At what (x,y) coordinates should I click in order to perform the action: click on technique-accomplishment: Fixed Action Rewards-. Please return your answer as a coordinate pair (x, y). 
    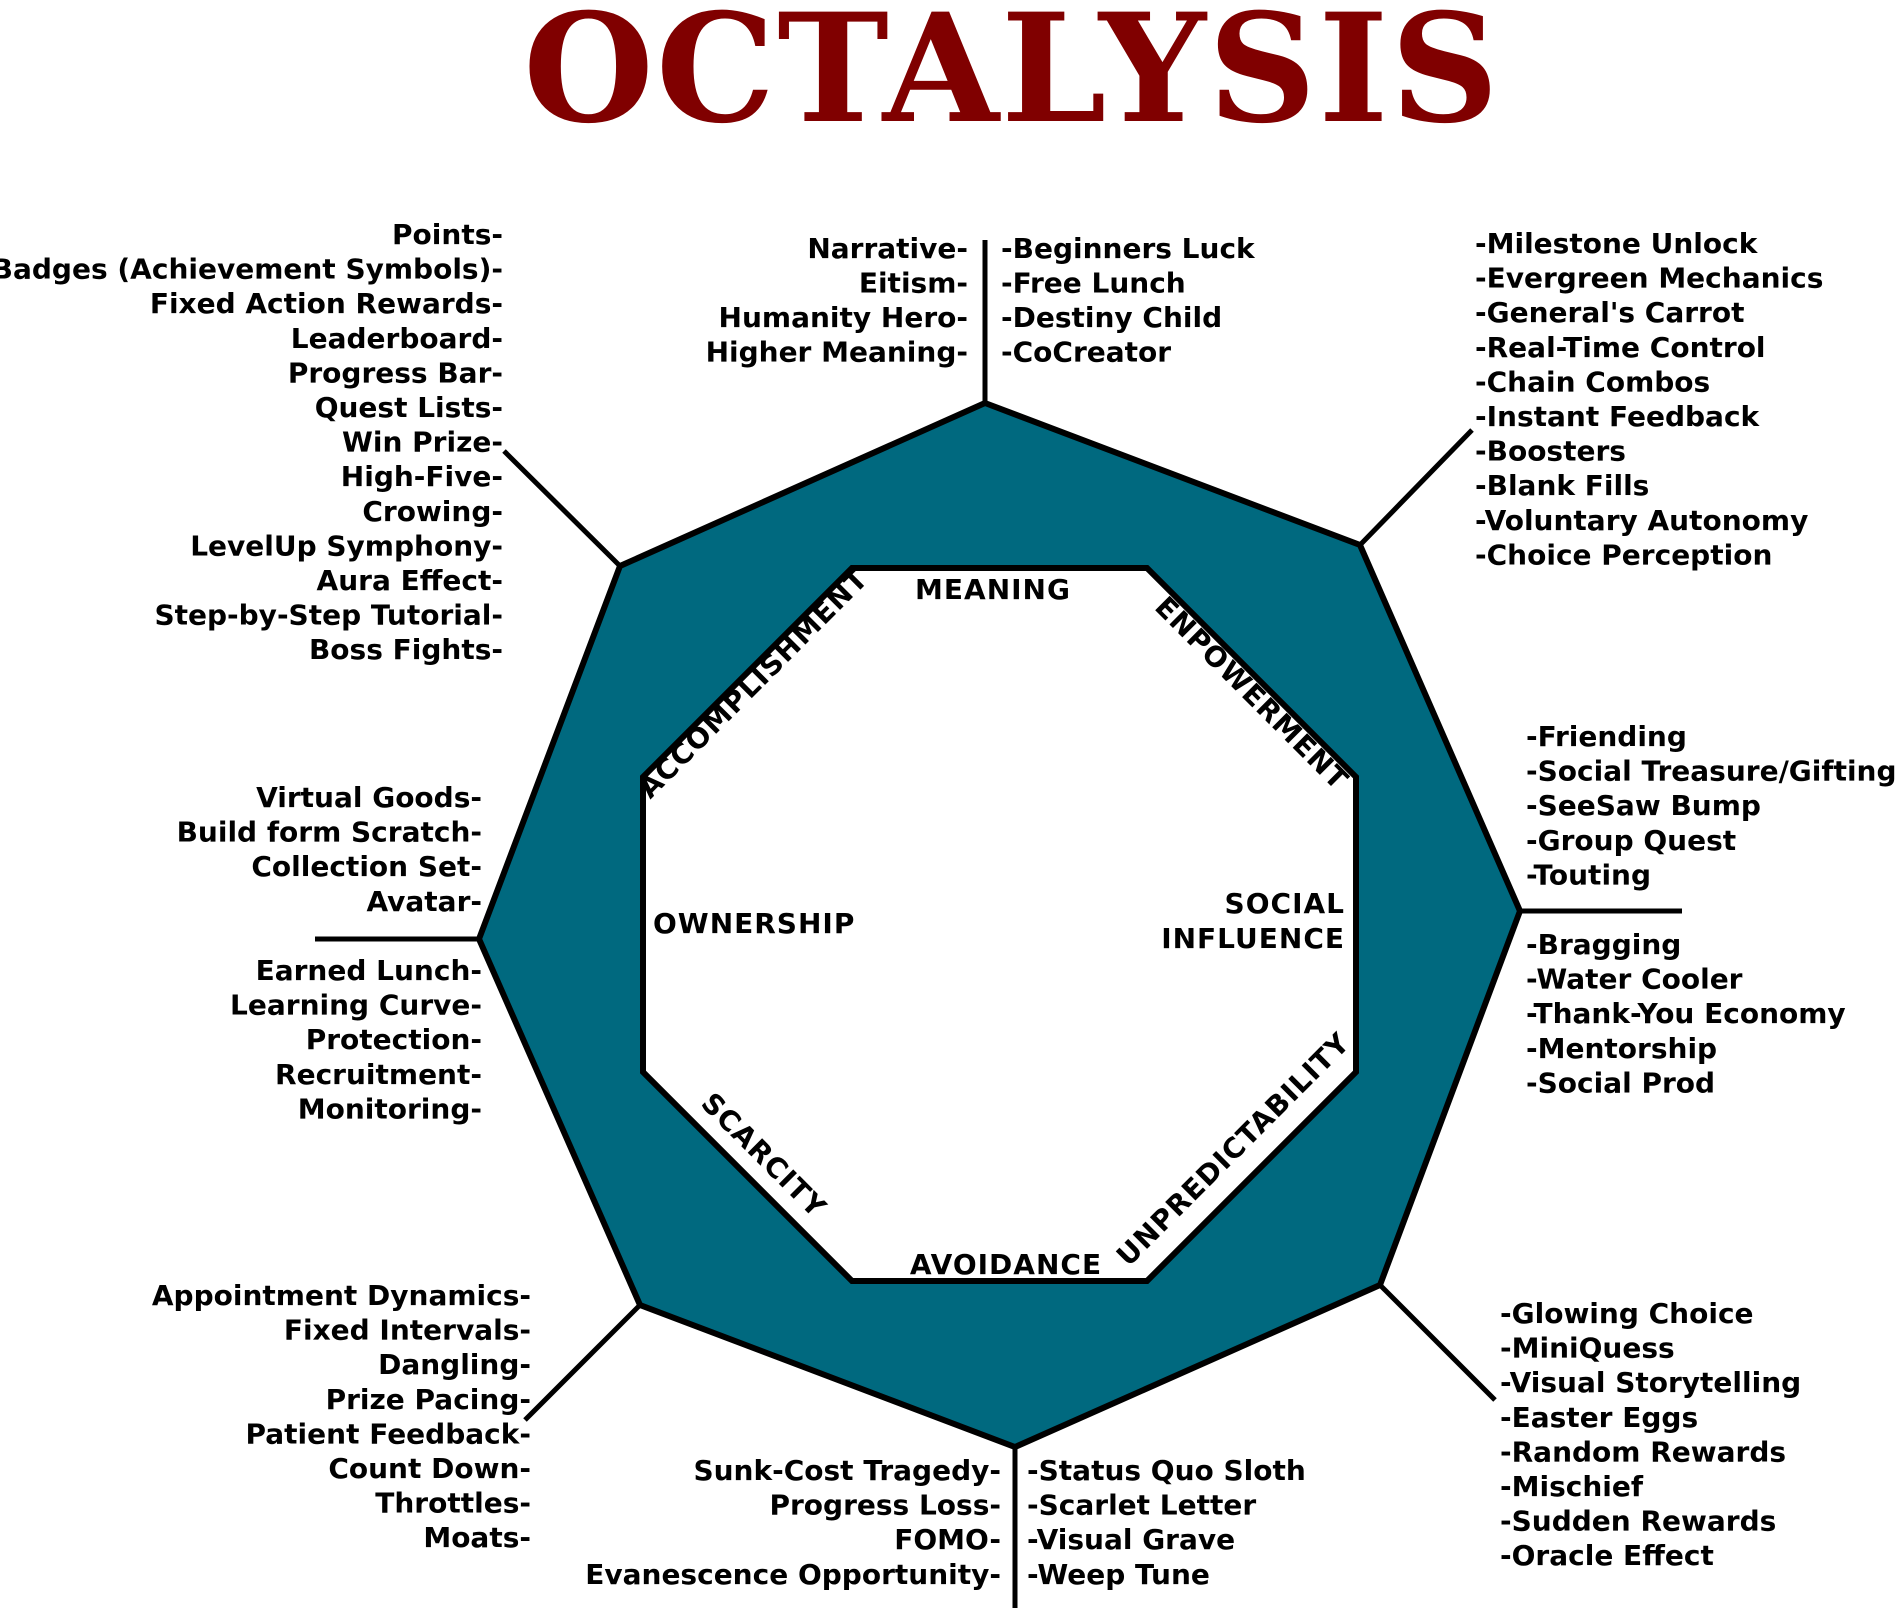
    Looking at the image, I should click on (326, 303).